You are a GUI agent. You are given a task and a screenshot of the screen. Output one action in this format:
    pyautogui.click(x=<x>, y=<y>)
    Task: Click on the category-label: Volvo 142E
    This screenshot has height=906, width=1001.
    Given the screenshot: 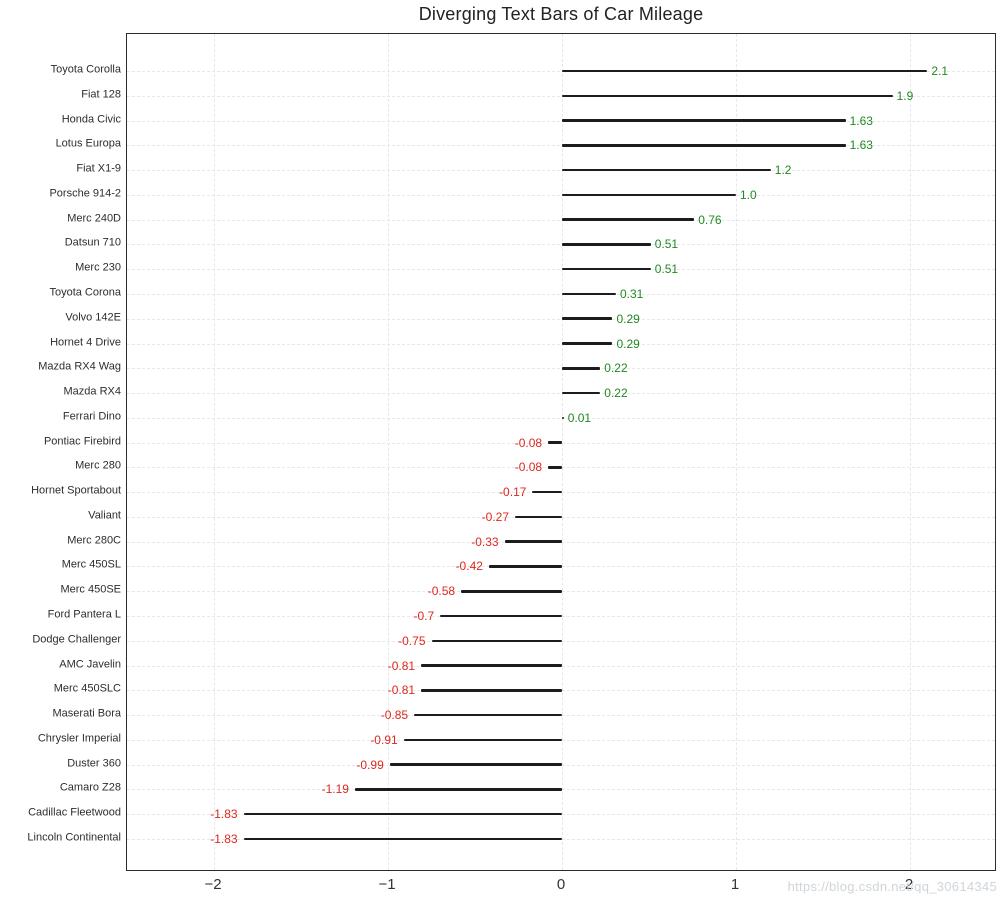 What is the action you would take?
    pyautogui.click(x=93, y=317)
    